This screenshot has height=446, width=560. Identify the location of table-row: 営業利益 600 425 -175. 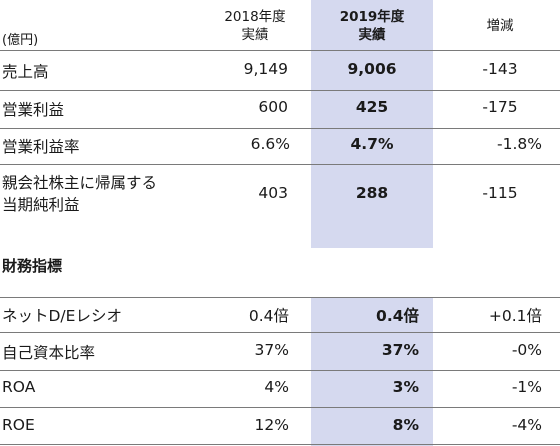
(280, 109).